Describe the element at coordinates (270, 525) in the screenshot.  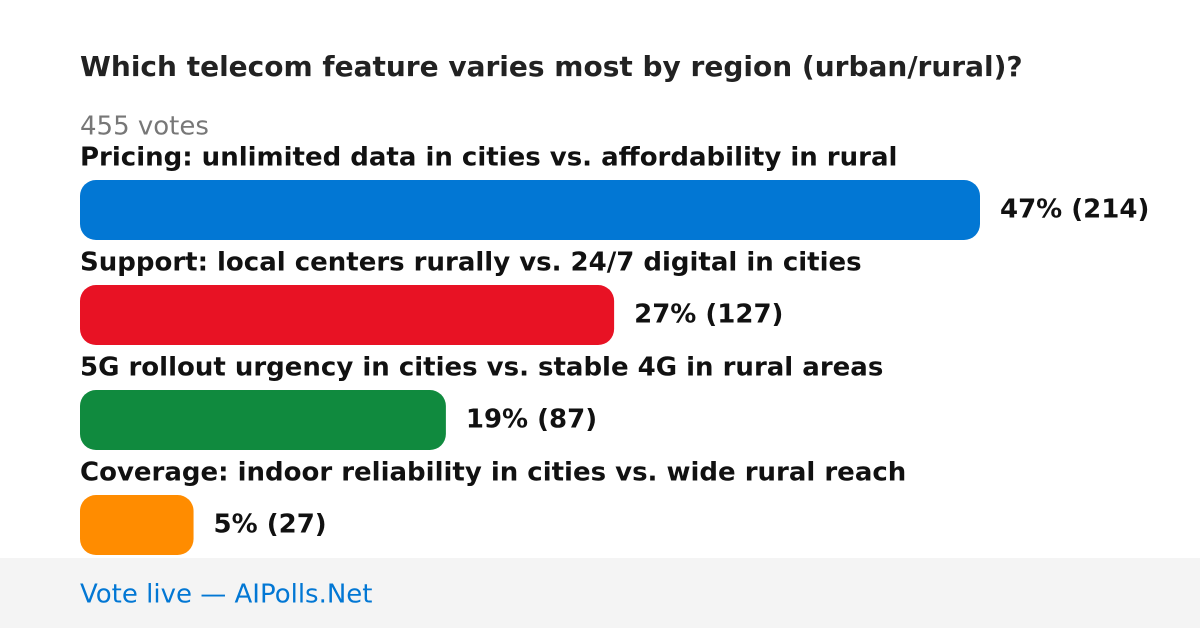
I see `value-label: 5% (27)` at that location.